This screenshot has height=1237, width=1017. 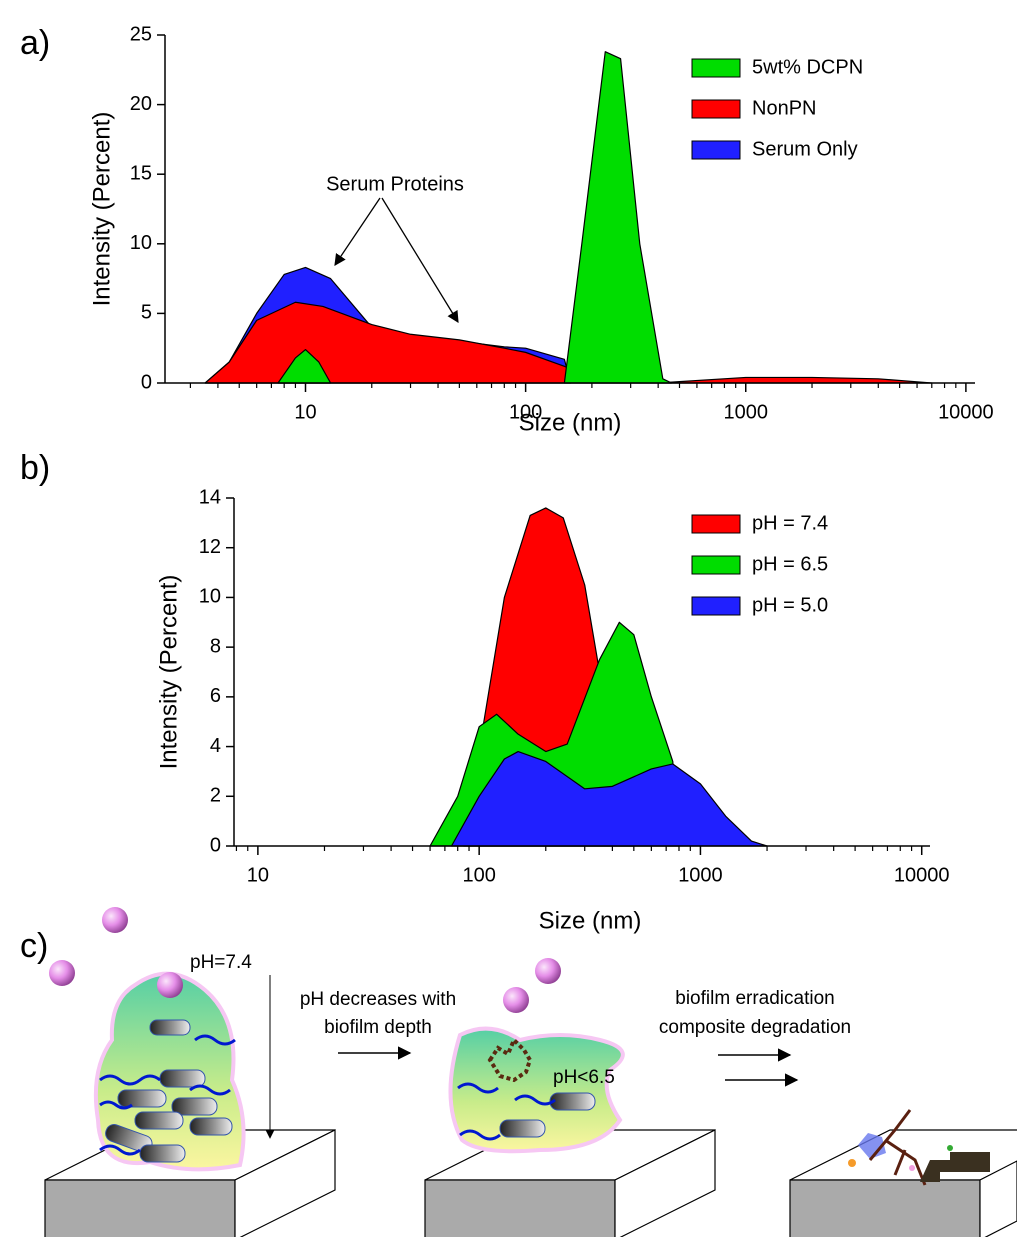 What do you see at coordinates (221, 962) in the screenshot?
I see `ph-label: pH=7.4` at bounding box center [221, 962].